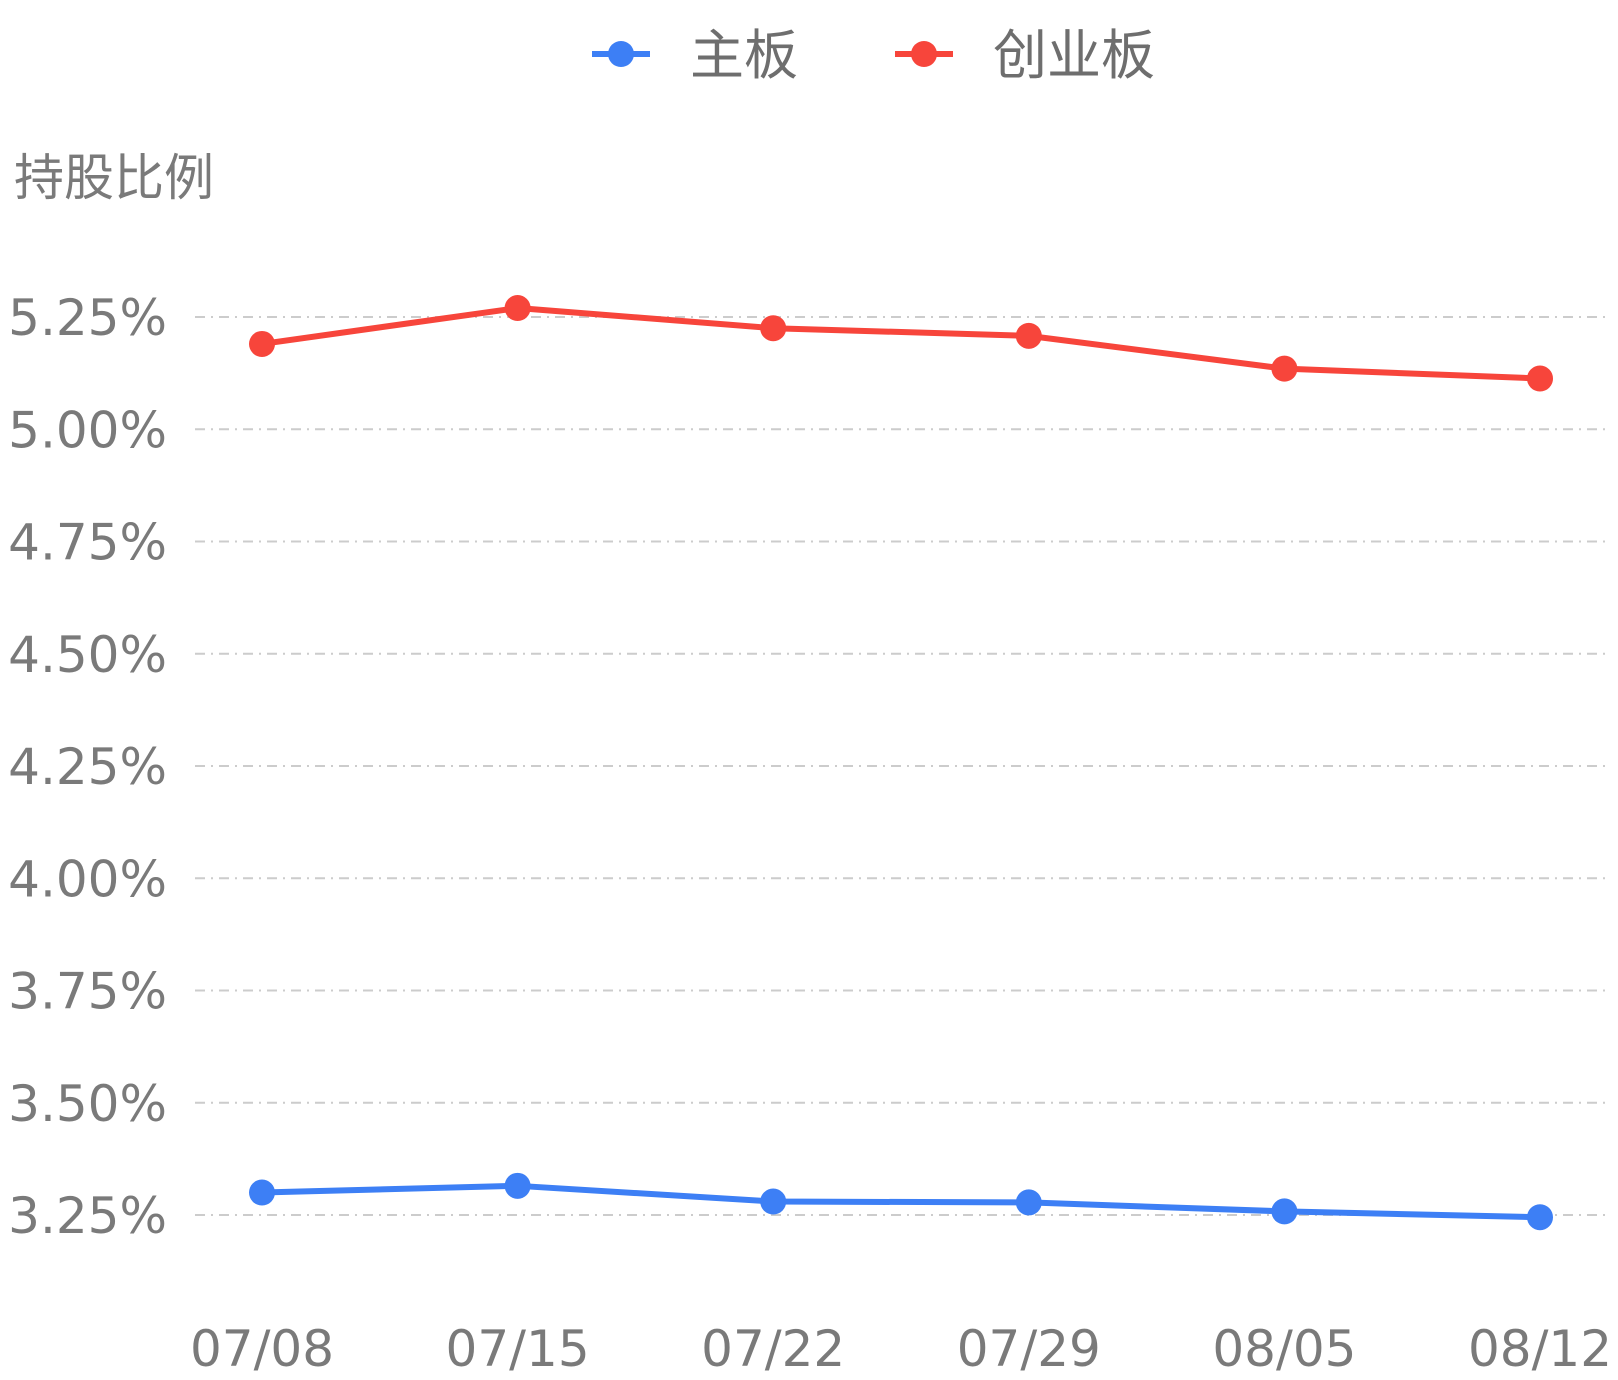 The image size is (1618, 1380). Describe the element at coordinates (809, 57) in the screenshot. I see `legend: 主板 创业板` at that location.